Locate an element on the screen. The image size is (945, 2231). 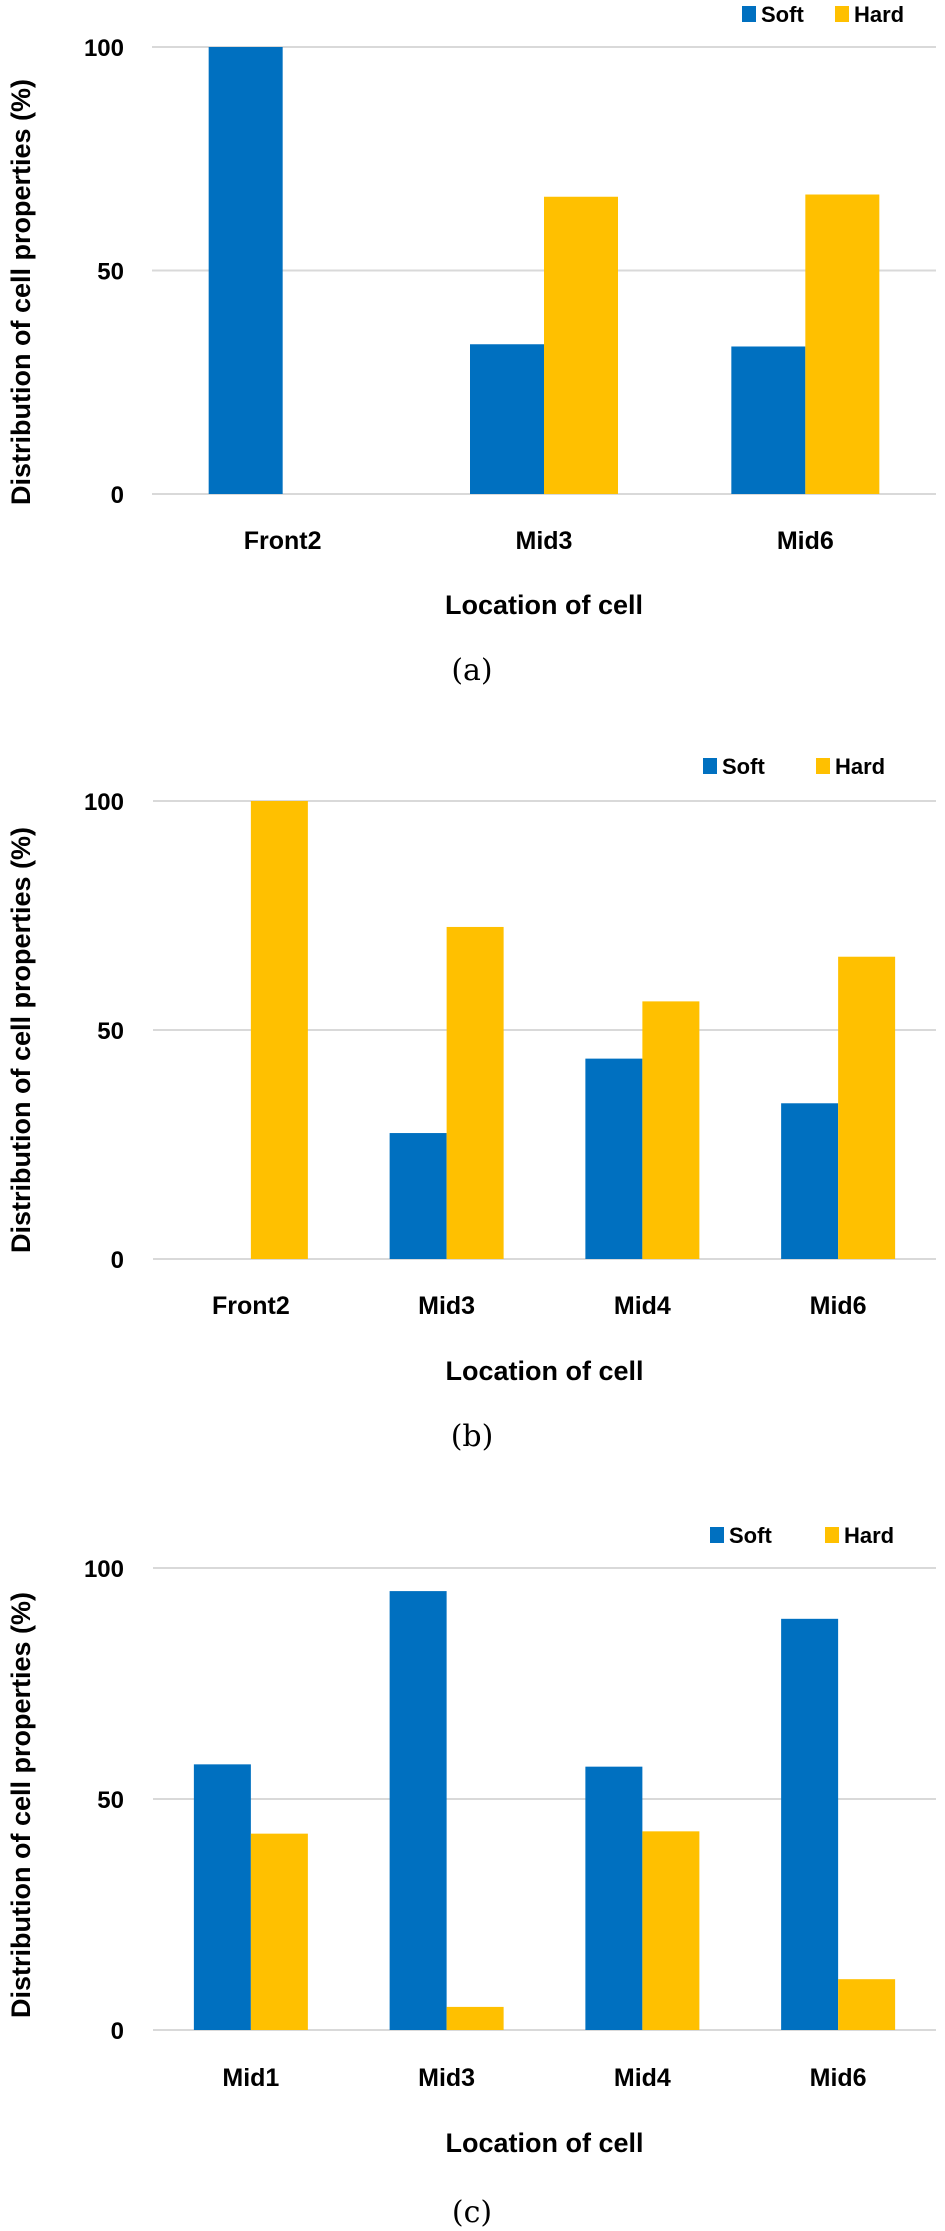
panel-caption: (a) is located at coordinates (471, 670).